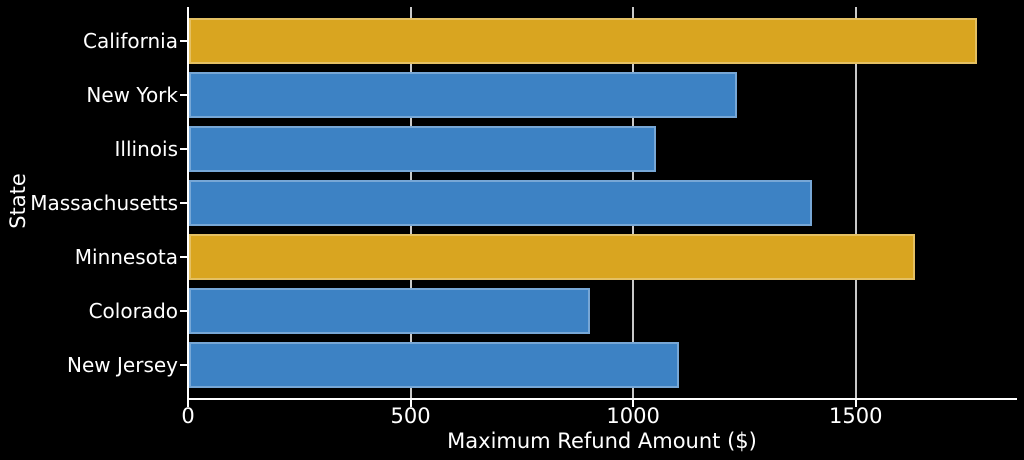 The height and width of the screenshot is (460, 1024). Describe the element at coordinates (410, 416) in the screenshot. I see `x-tick-label: 500` at that location.